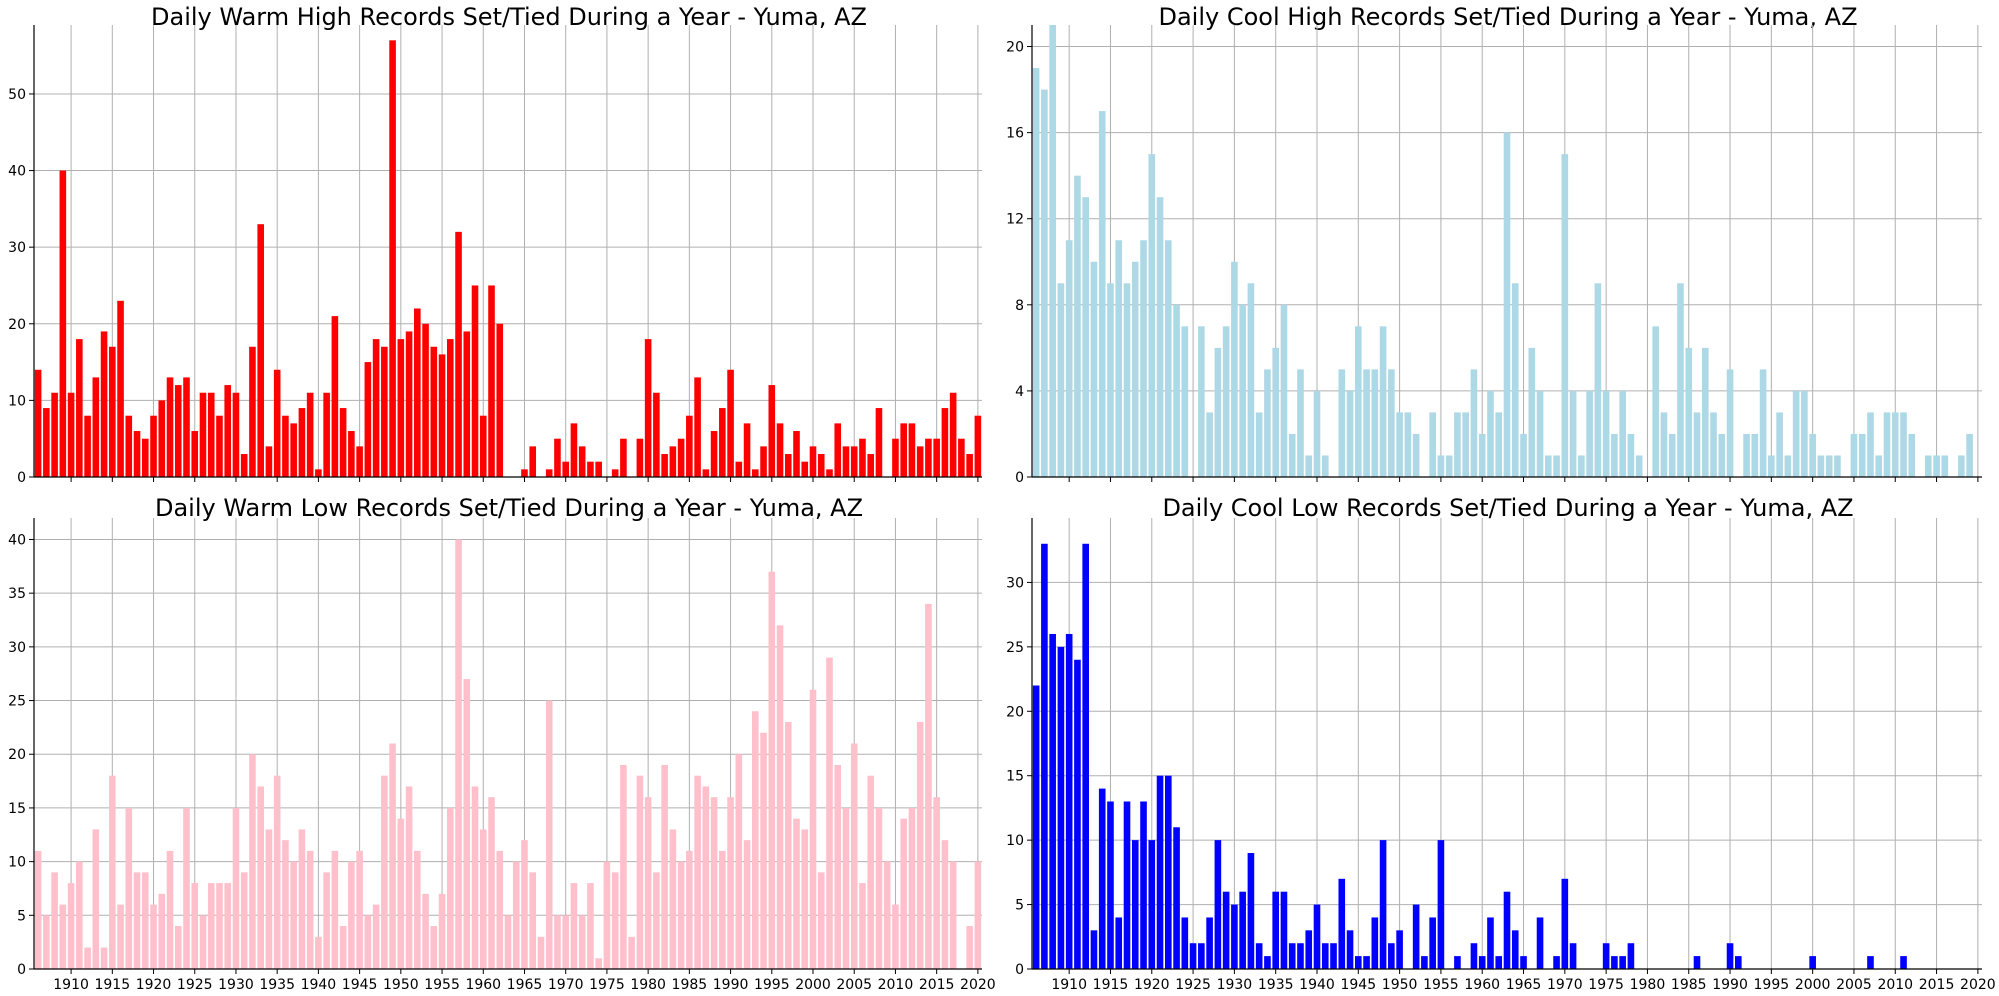 This screenshot has width=1999, height=996. I want to click on bar-1915, so click(1110, 885).